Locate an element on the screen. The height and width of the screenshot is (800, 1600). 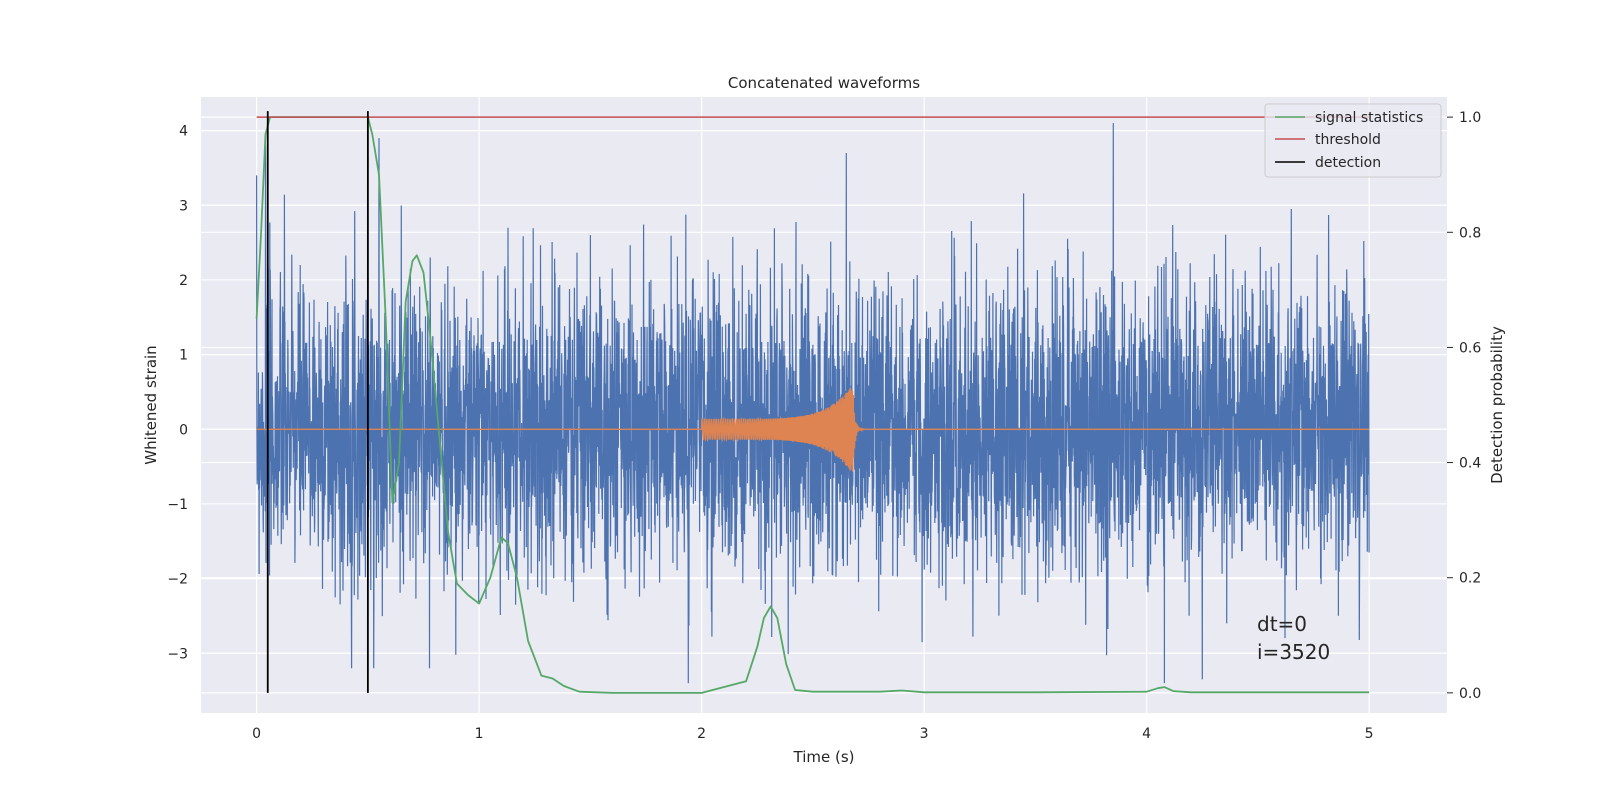
y2-tick-label: 0.2 is located at coordinates (1470, 579).